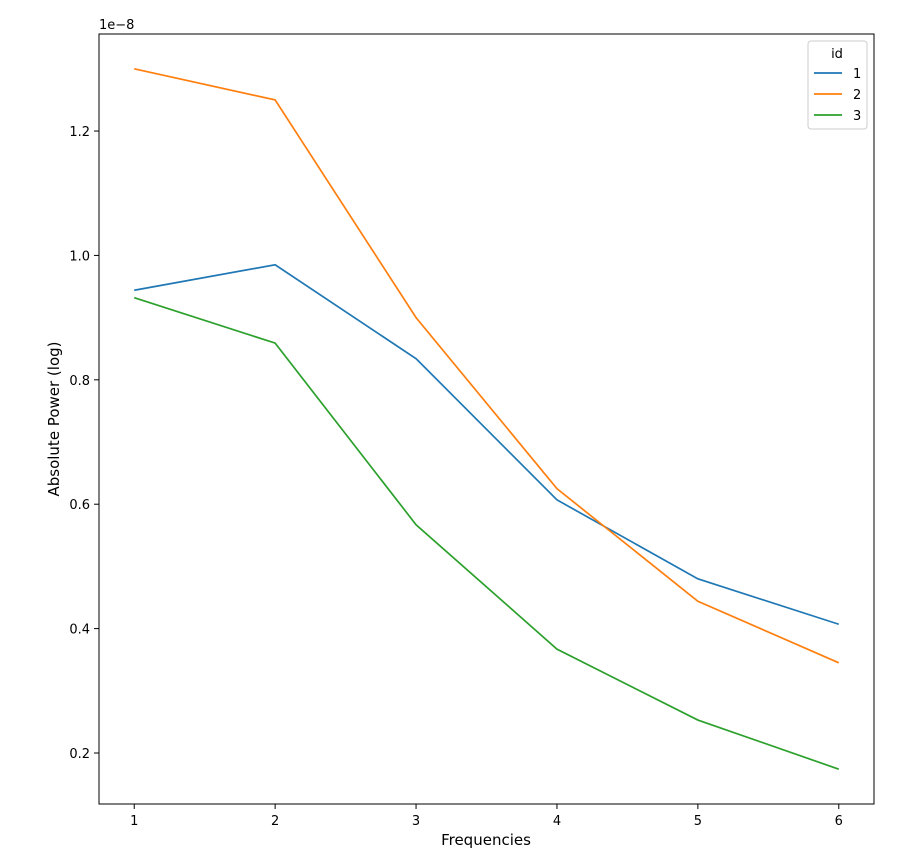 This screenshot has height=859, width=901. What do you see at coordinates (839, 821) in the screenshot?
I see `x-tick-label: 6` at bounding box center [839, 821].